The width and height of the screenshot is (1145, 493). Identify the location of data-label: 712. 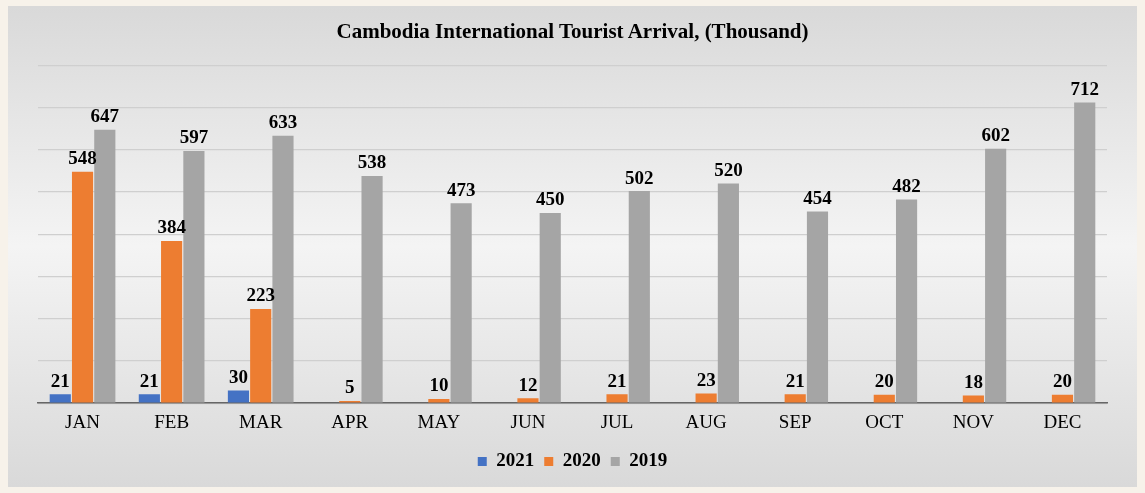
(1084, 88).